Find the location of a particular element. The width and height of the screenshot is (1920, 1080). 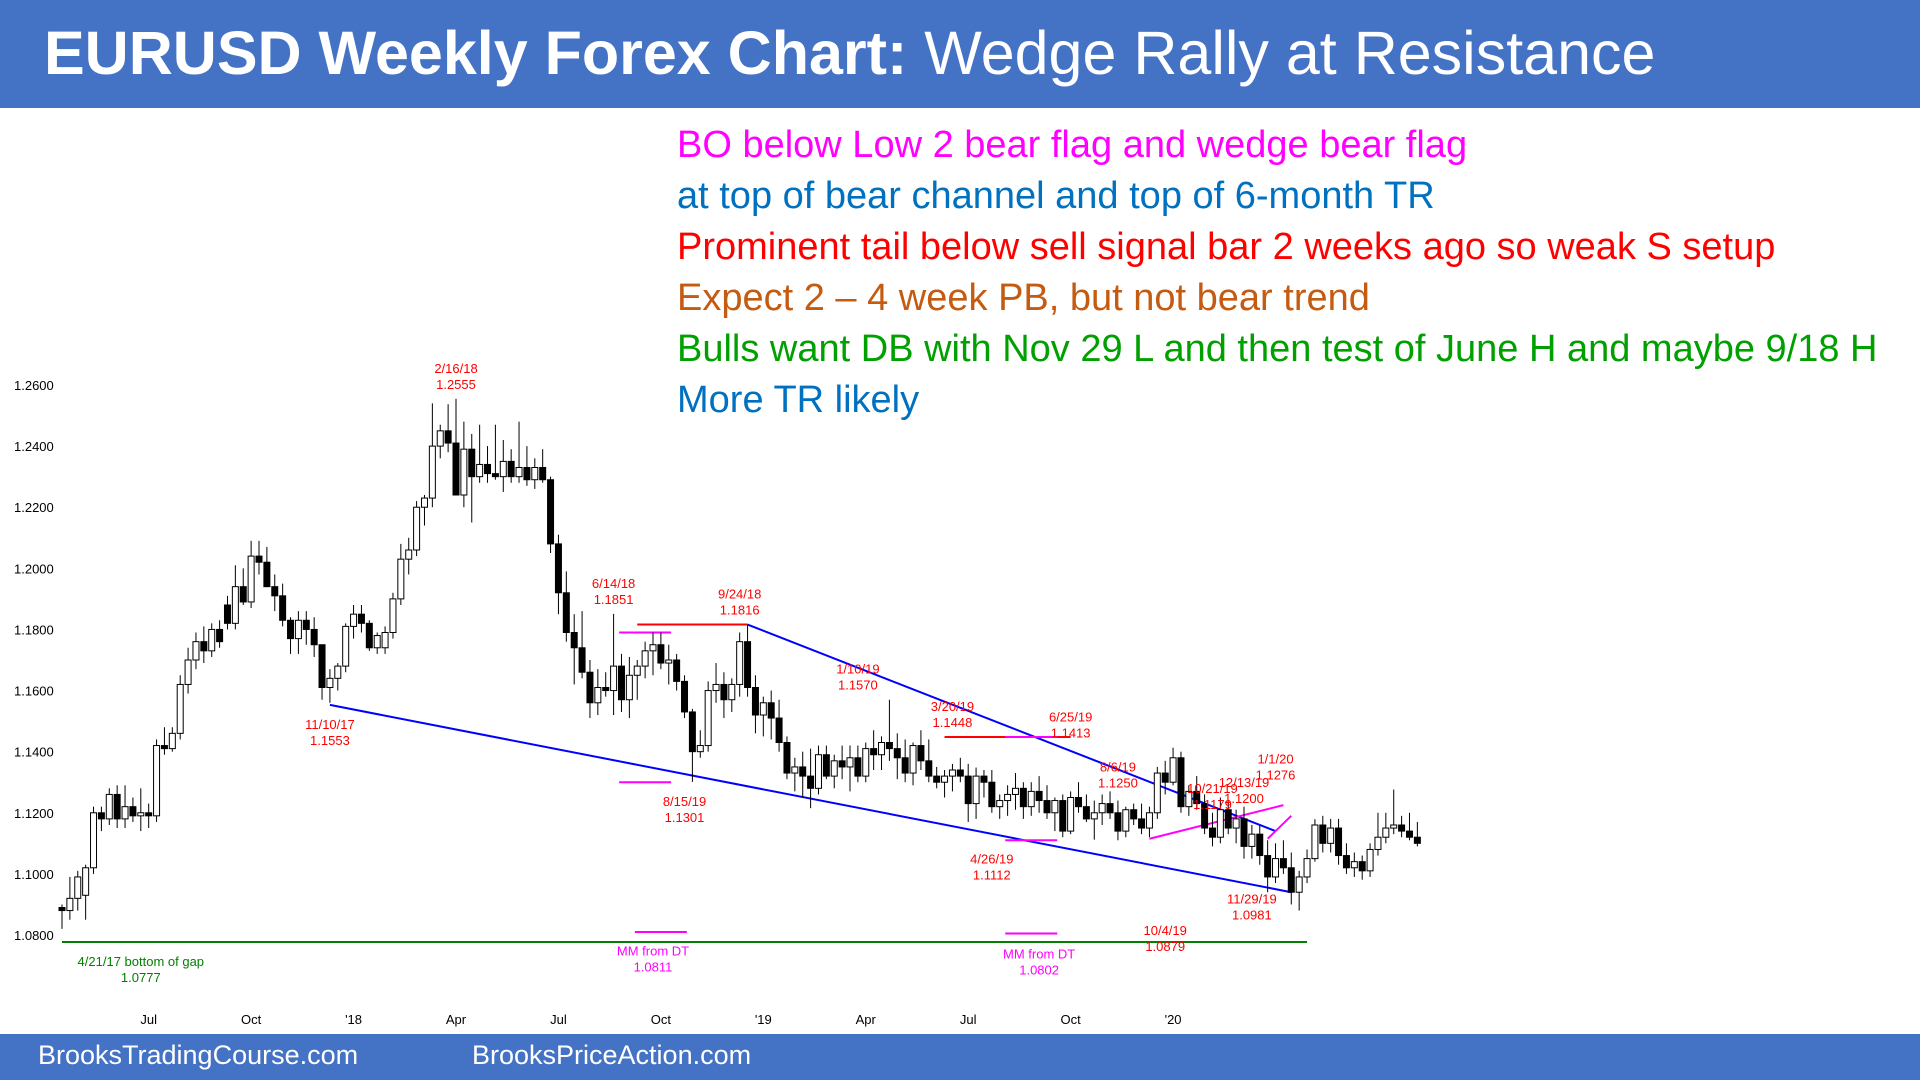

annotation-date: 6/25/19 is located at coordinates (1070, 717).